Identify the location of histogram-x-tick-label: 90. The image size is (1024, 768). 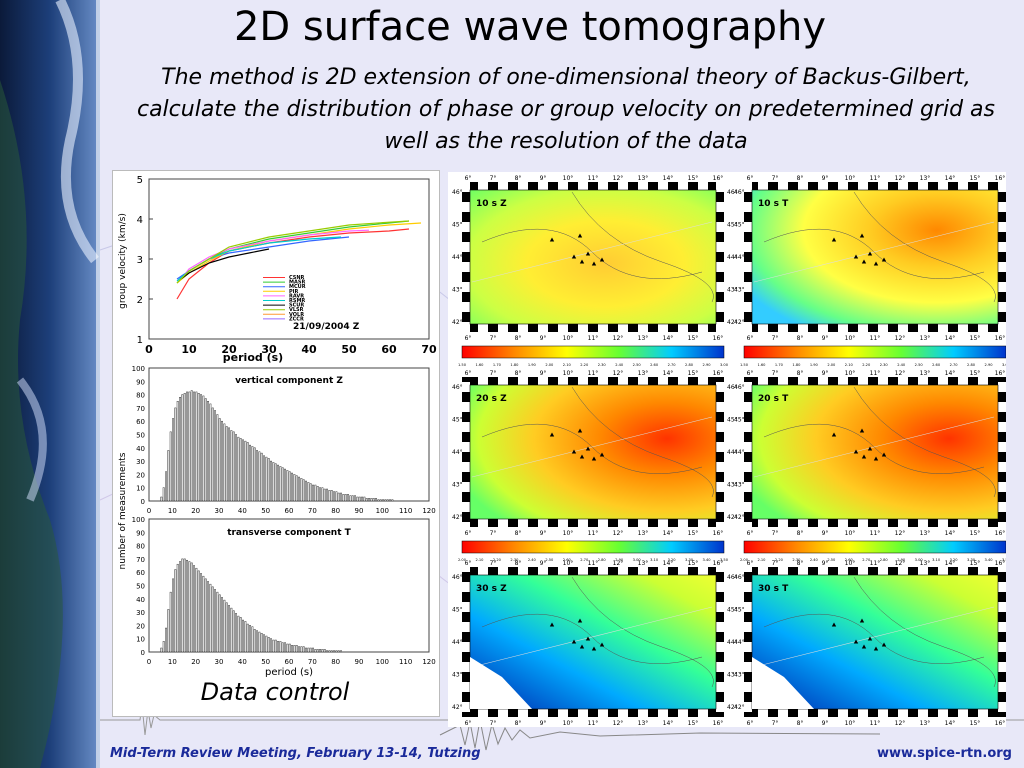
(359, 662).